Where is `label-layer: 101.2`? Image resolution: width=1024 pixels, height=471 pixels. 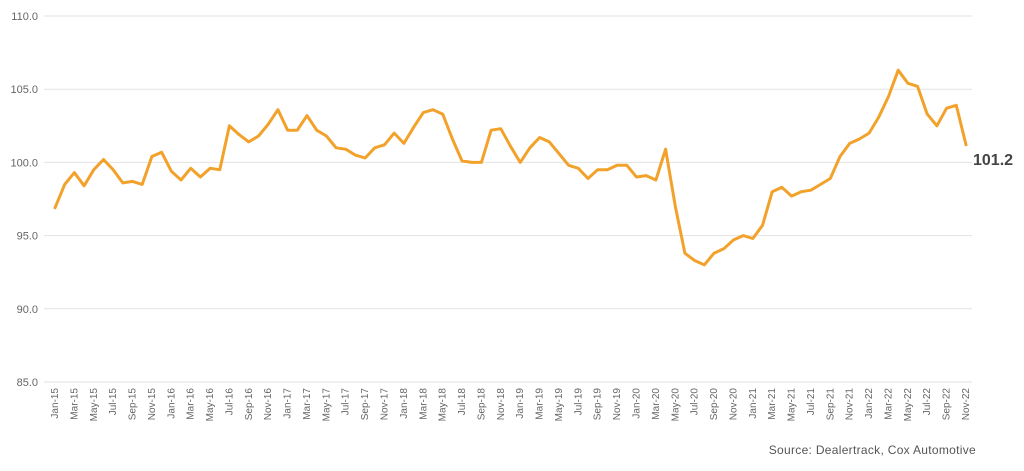 label-layer: 101.2 is located at coordinates (993, 160).